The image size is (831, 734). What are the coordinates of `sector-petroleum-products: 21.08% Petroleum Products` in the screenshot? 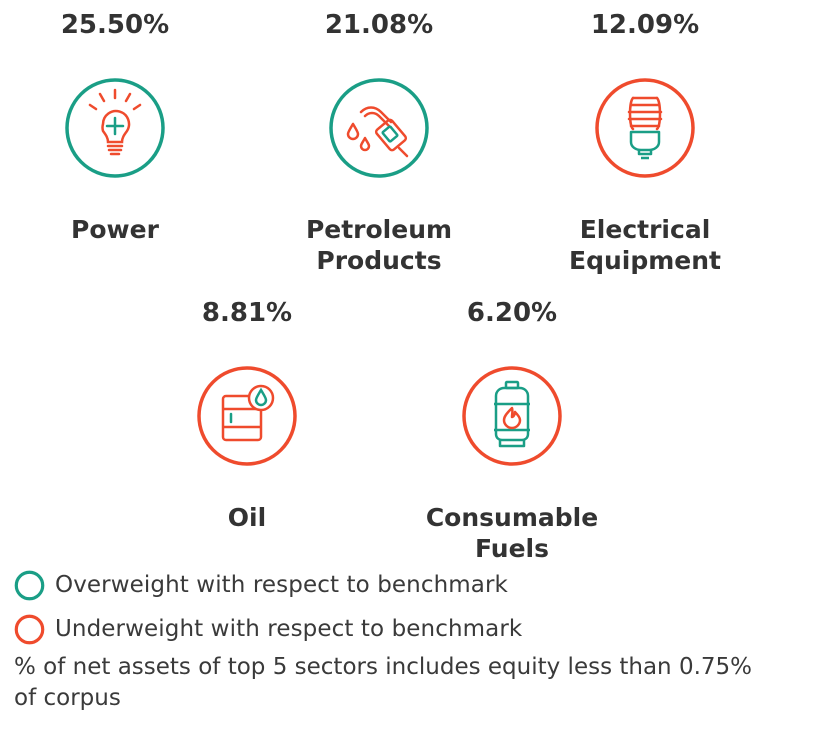 It's located at (379, 143).